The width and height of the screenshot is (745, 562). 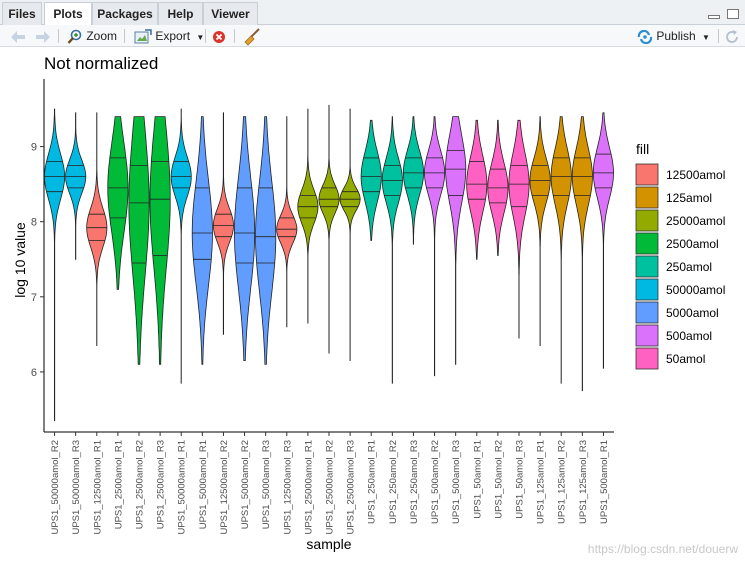 I want to click on violin-UPS1_5000amol_R2, so click(x=244, y=239).